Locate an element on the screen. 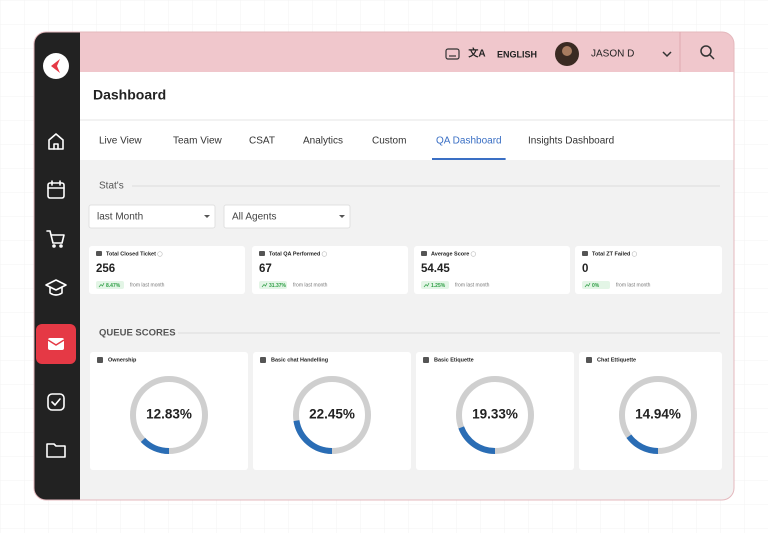 The width and height of the screenshot is (768, 538). nav-tasks is located at coordinates (56, 402).